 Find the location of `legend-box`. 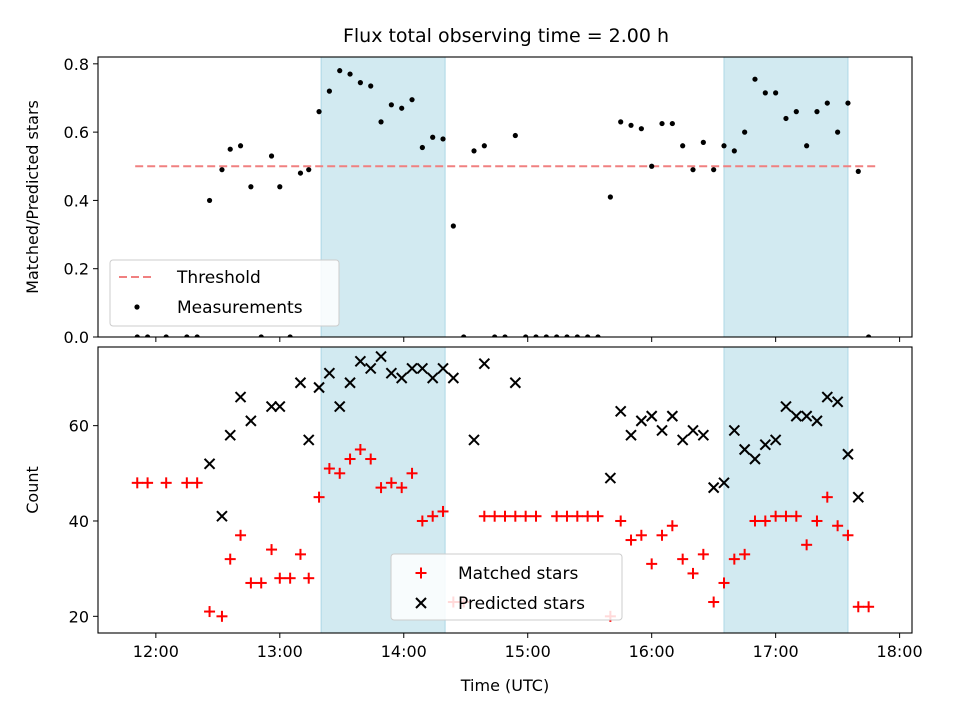

legend-box is located at coordinates (506, 587).